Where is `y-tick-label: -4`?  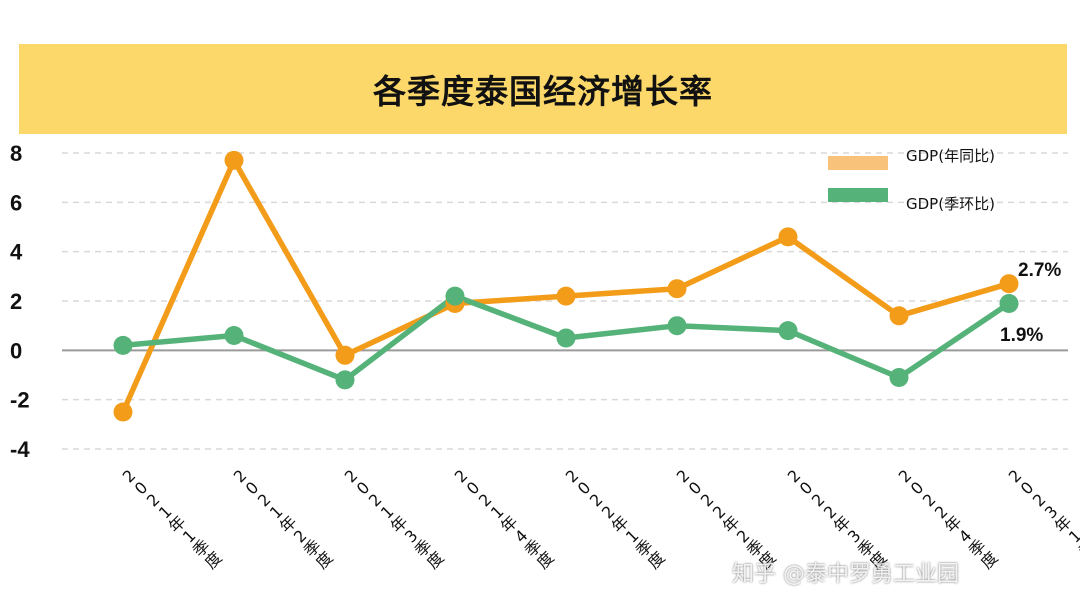 y-tick-label: -4 is located at coordinates (20, 449).